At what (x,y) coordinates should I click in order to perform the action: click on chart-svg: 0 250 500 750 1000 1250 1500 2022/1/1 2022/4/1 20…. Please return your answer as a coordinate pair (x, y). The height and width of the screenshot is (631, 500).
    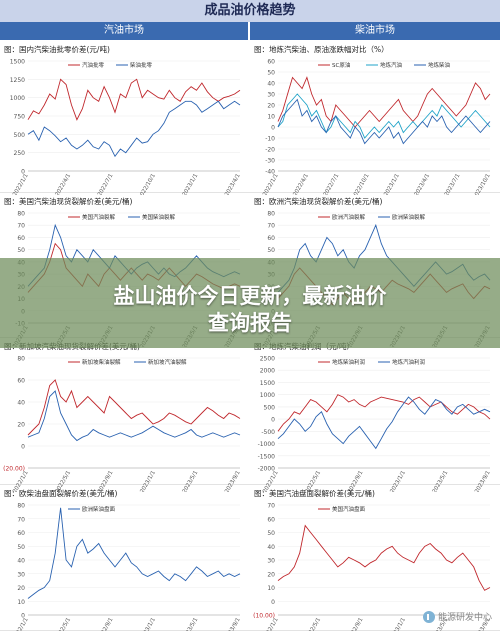
    Looking at the image, I should click on (126, 127).